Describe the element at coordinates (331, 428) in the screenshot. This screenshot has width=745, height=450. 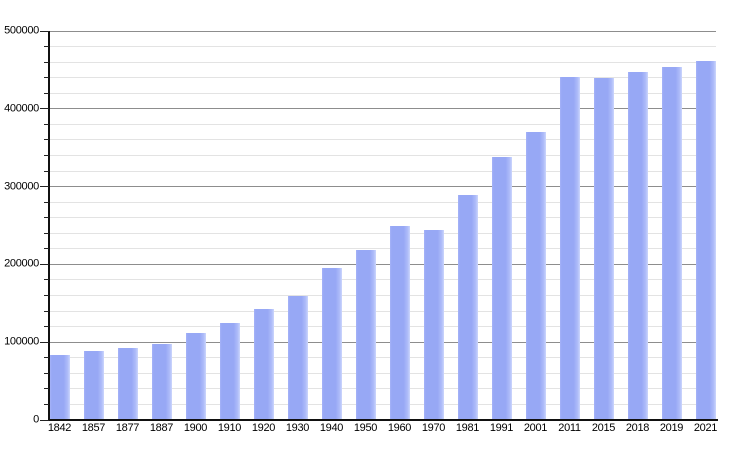
I see `x-axis-label: 1940` at that location.